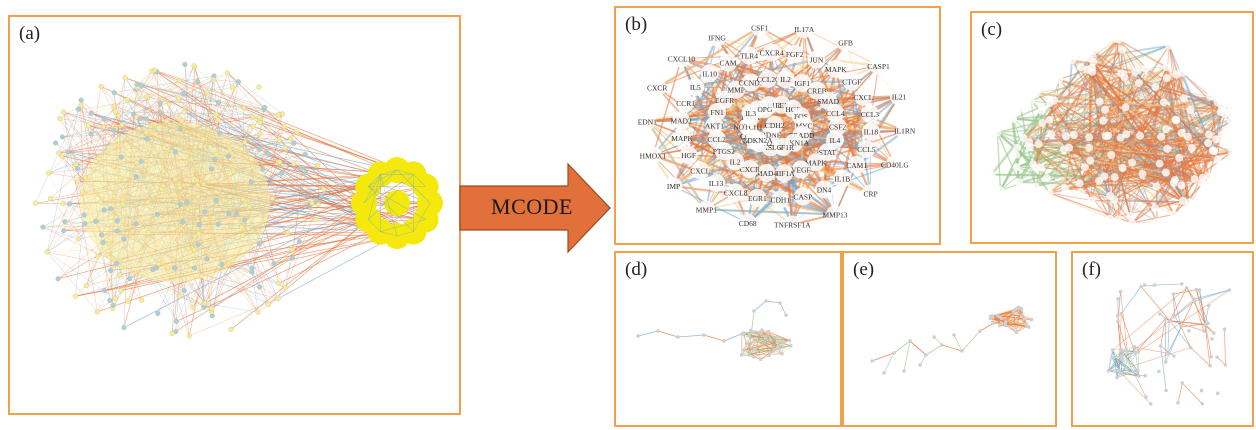  Describe the element at coordinates (759, 27) in the screenshot. I see `node-label: CSF1` at that location.